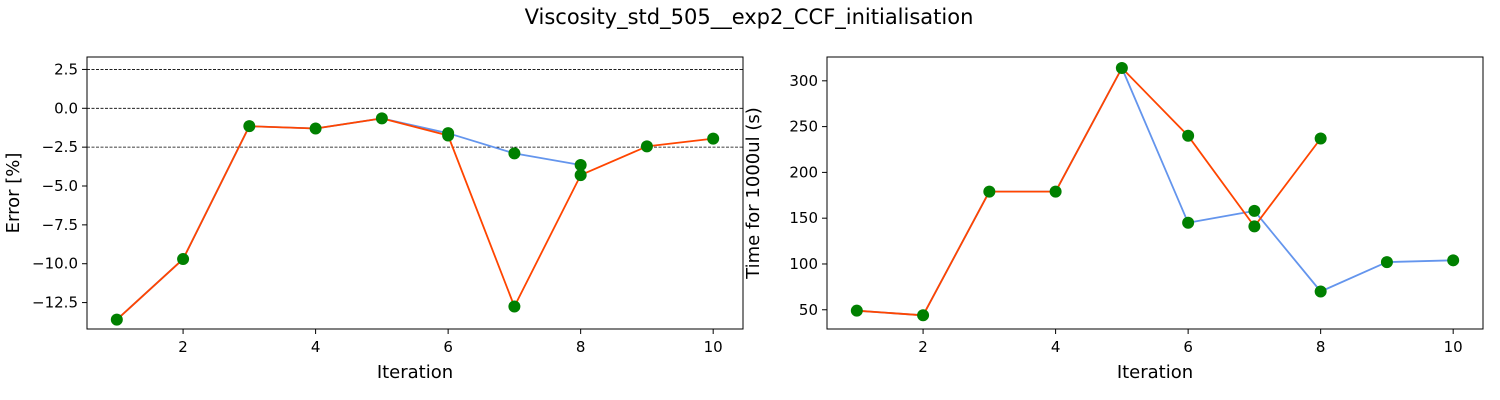 This screenshot has width=1500, height=400. I want to click on y-tick-label: 150, so click(803, 218).